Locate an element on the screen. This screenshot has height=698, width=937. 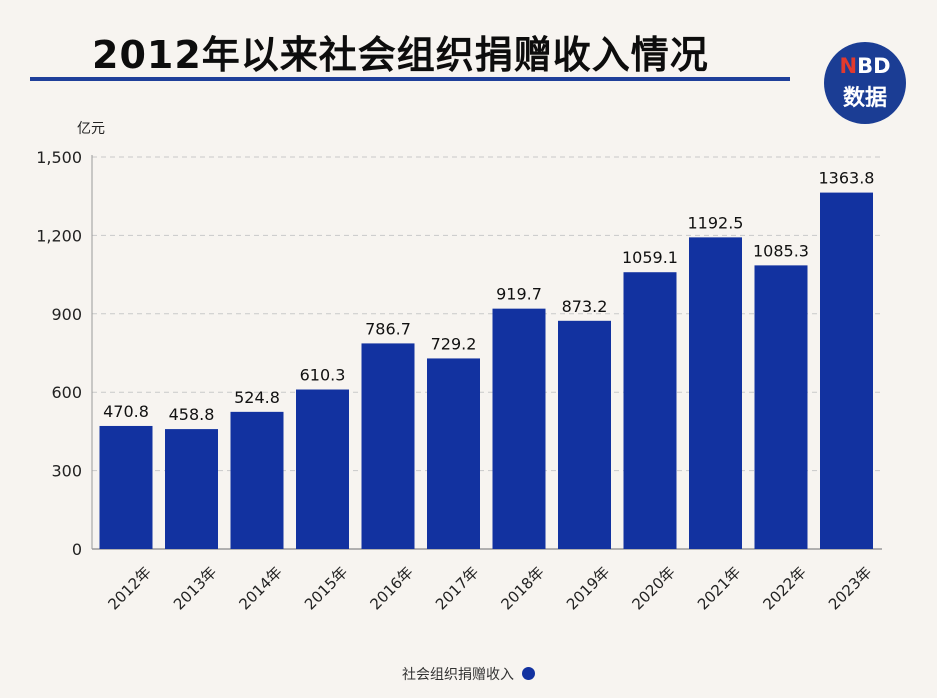
logo-text-bottom: 数据 is located at coordinates (864, 98).